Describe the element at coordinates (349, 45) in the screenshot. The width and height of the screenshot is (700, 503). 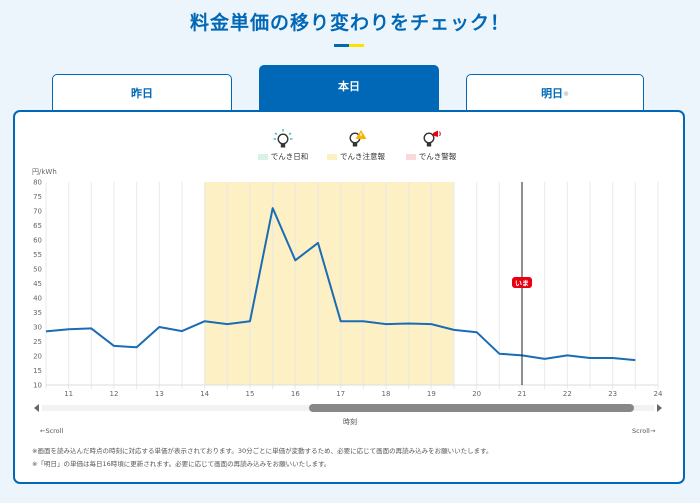
I see `title-underline` at that location.